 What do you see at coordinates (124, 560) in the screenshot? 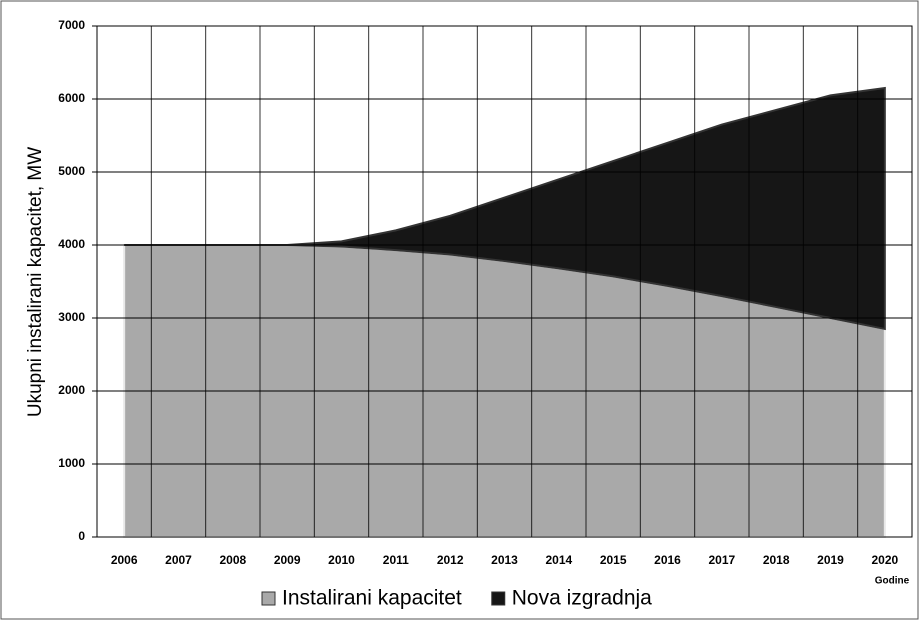
I see `x-tick-label: 2006` at bounding box center [124, 560].